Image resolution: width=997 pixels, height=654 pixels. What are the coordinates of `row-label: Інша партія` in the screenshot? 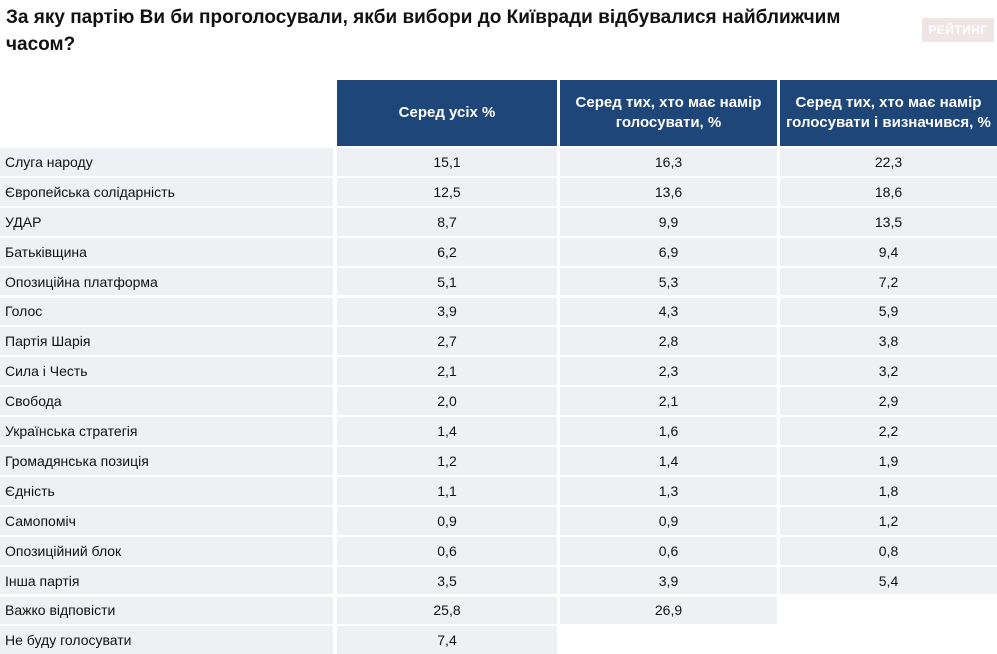 It's located at (166, 580).